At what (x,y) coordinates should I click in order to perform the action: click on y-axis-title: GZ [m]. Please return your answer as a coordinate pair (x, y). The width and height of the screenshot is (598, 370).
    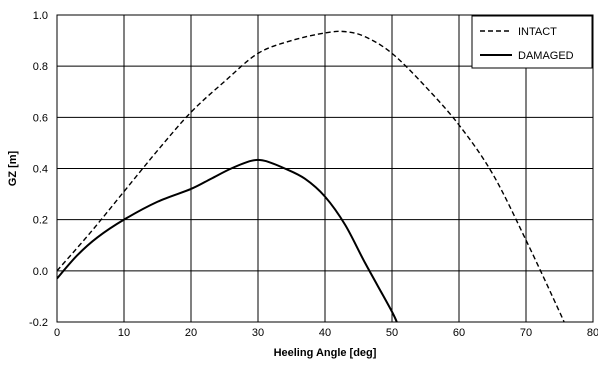
    Looking at the image, I should click on (13, 168).